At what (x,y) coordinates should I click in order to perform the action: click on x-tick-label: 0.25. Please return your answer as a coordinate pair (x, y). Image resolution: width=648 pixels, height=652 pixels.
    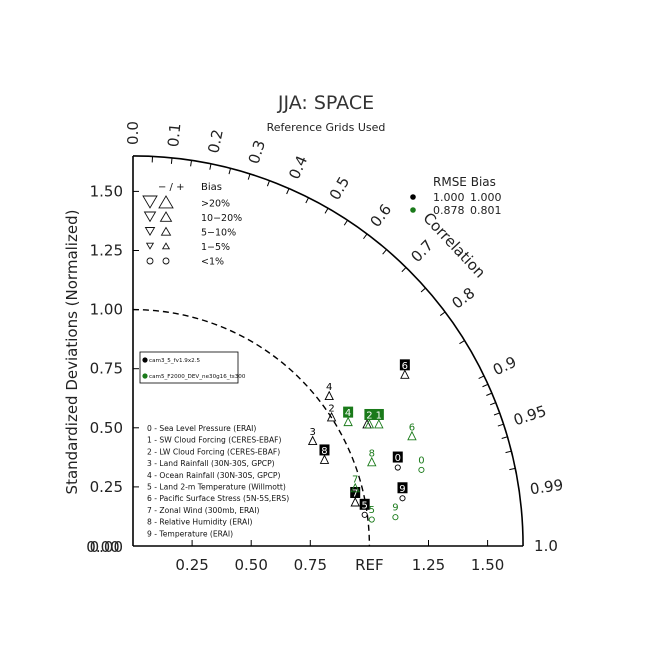
    Looking at the image, I should click on (191, 565).